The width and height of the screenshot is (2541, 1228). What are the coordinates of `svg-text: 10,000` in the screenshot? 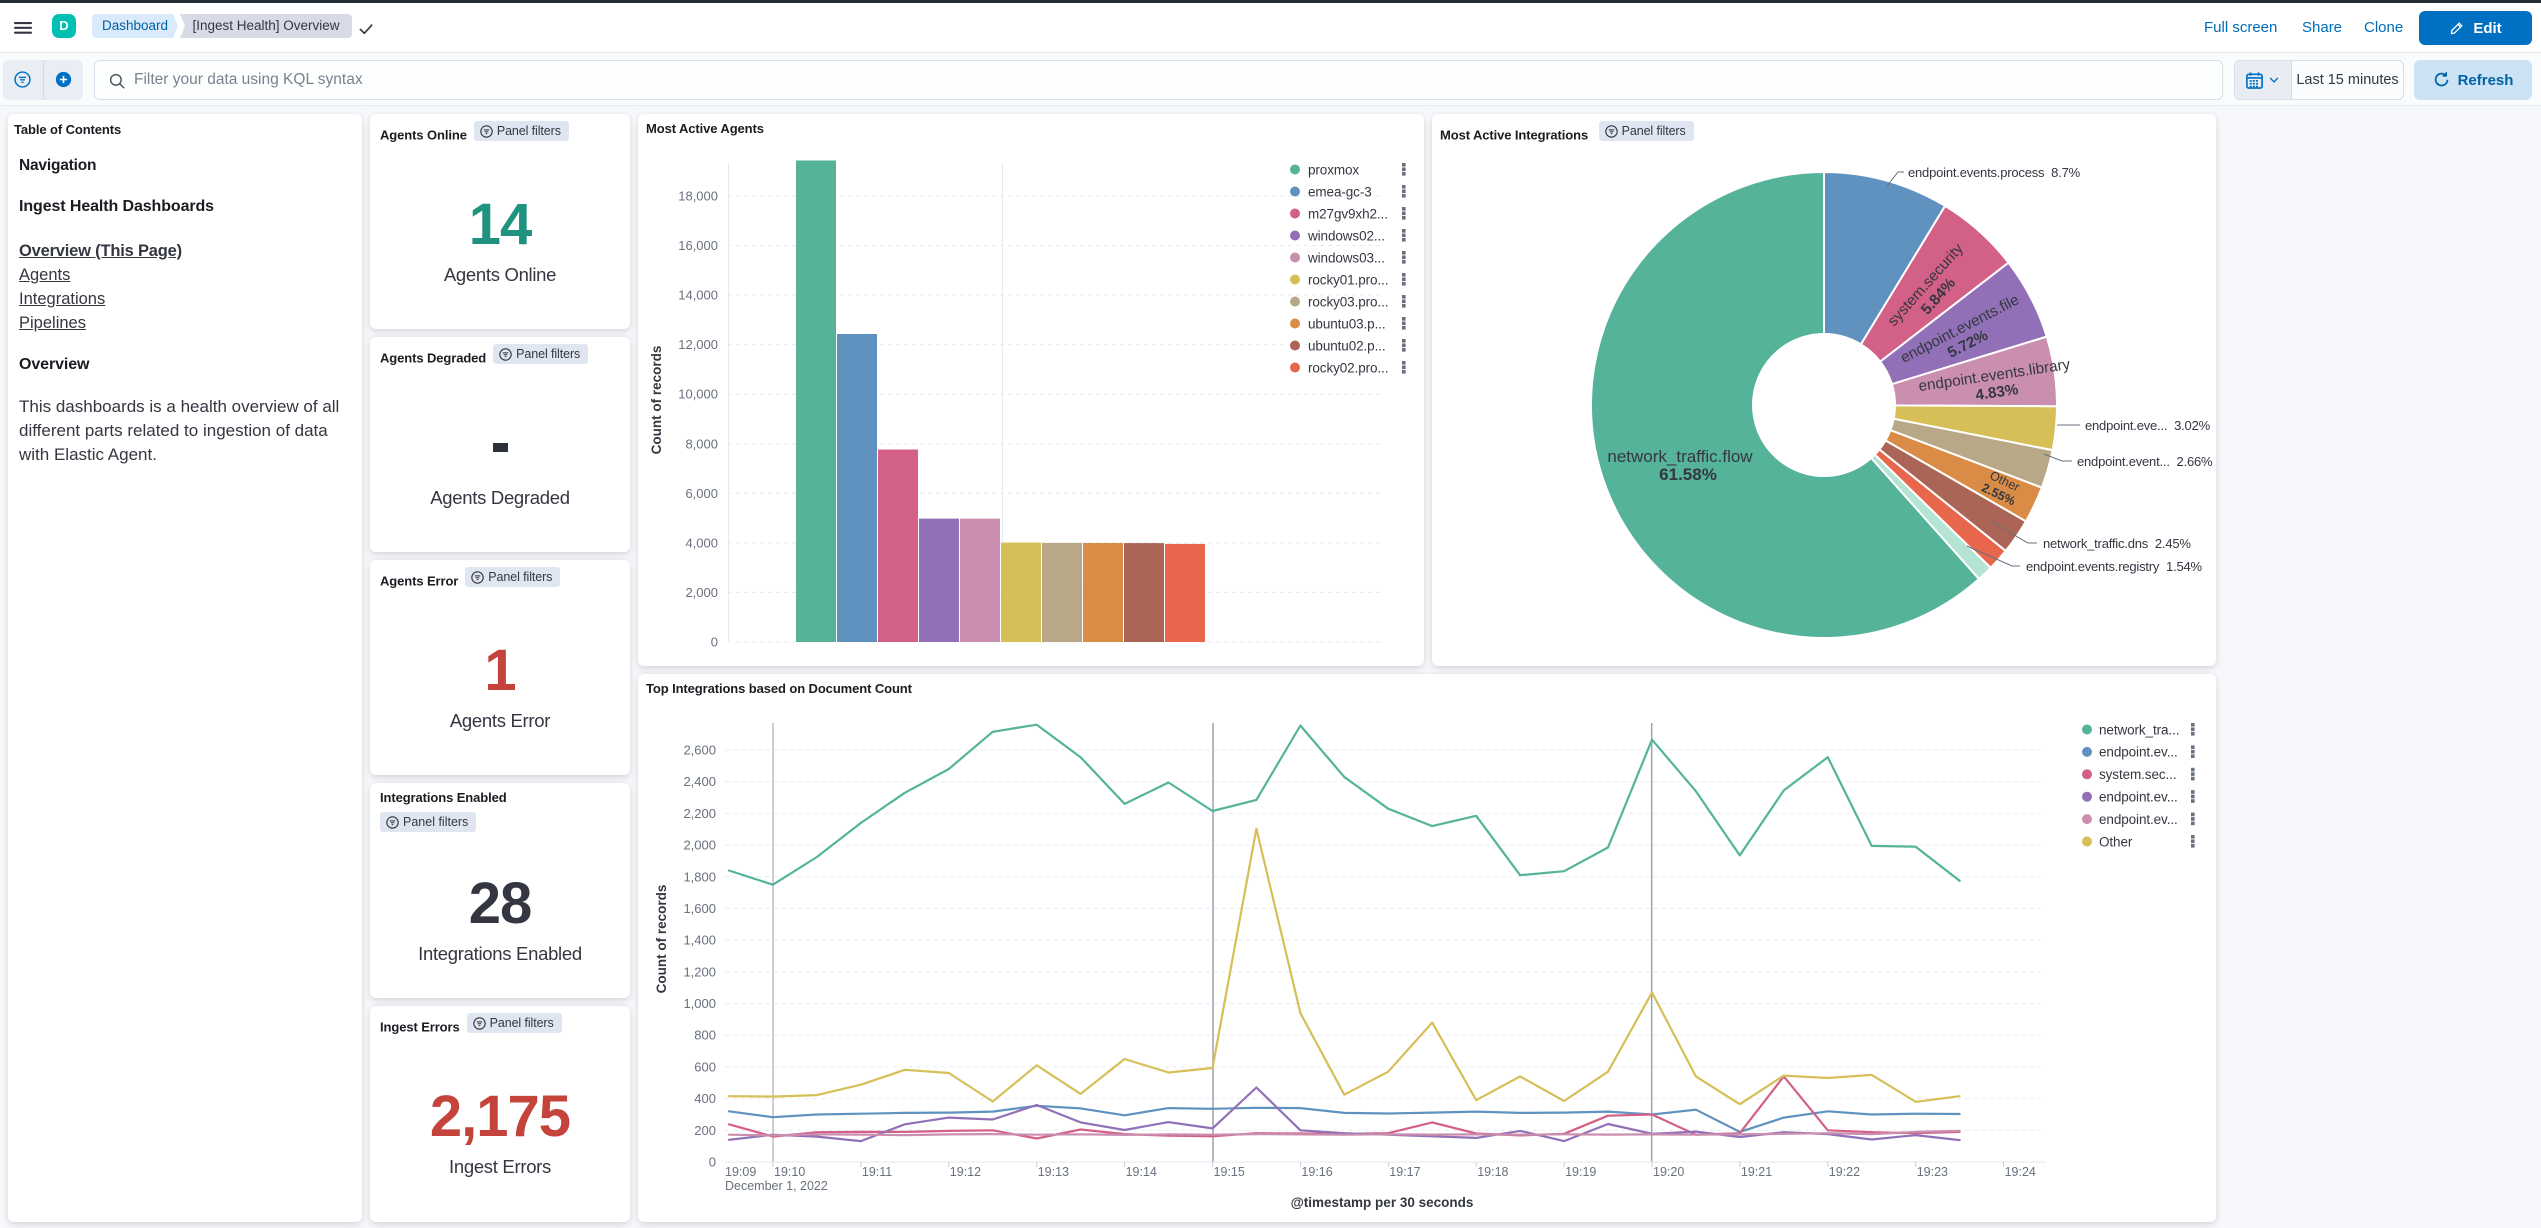 It's located at (698, 394).